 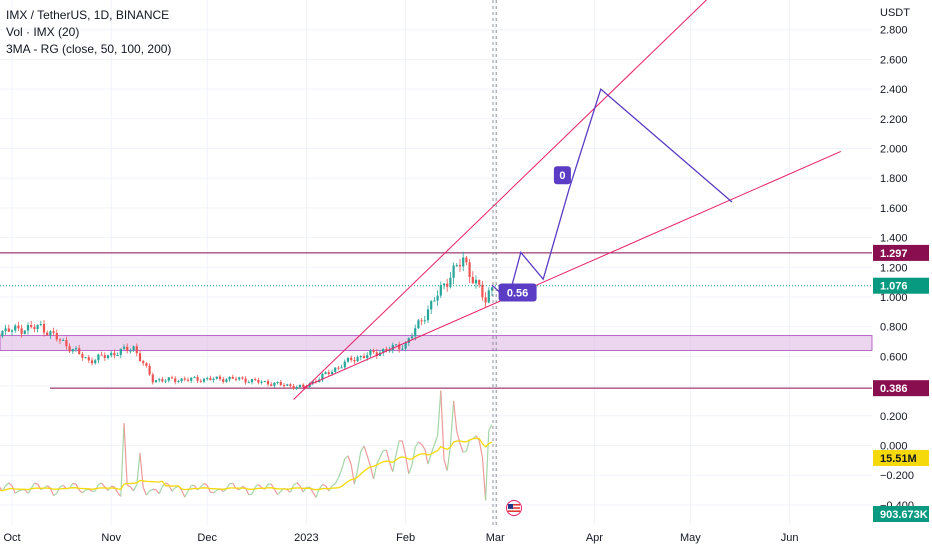 I want to click on svg-text: 903.673K, so click(x=904, y=515).